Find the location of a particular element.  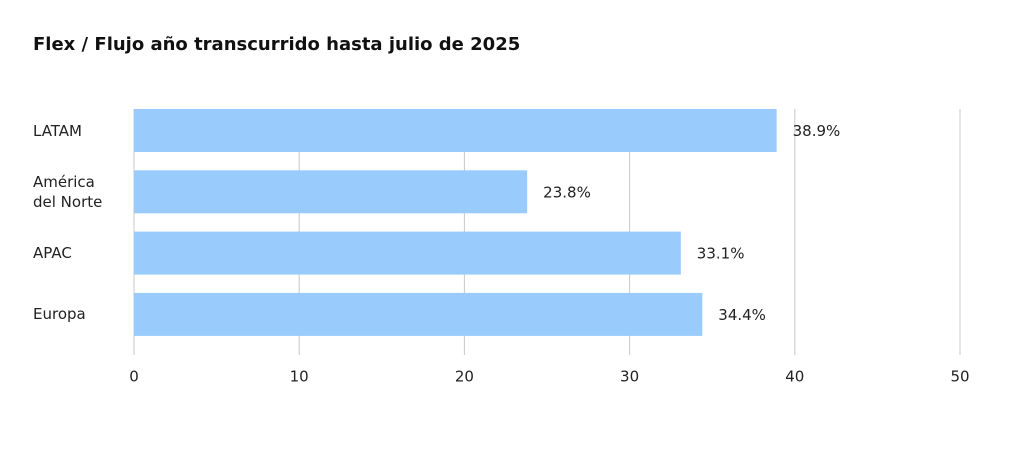

y-tick-label: América del Norte is located at coordinates (68, 191).